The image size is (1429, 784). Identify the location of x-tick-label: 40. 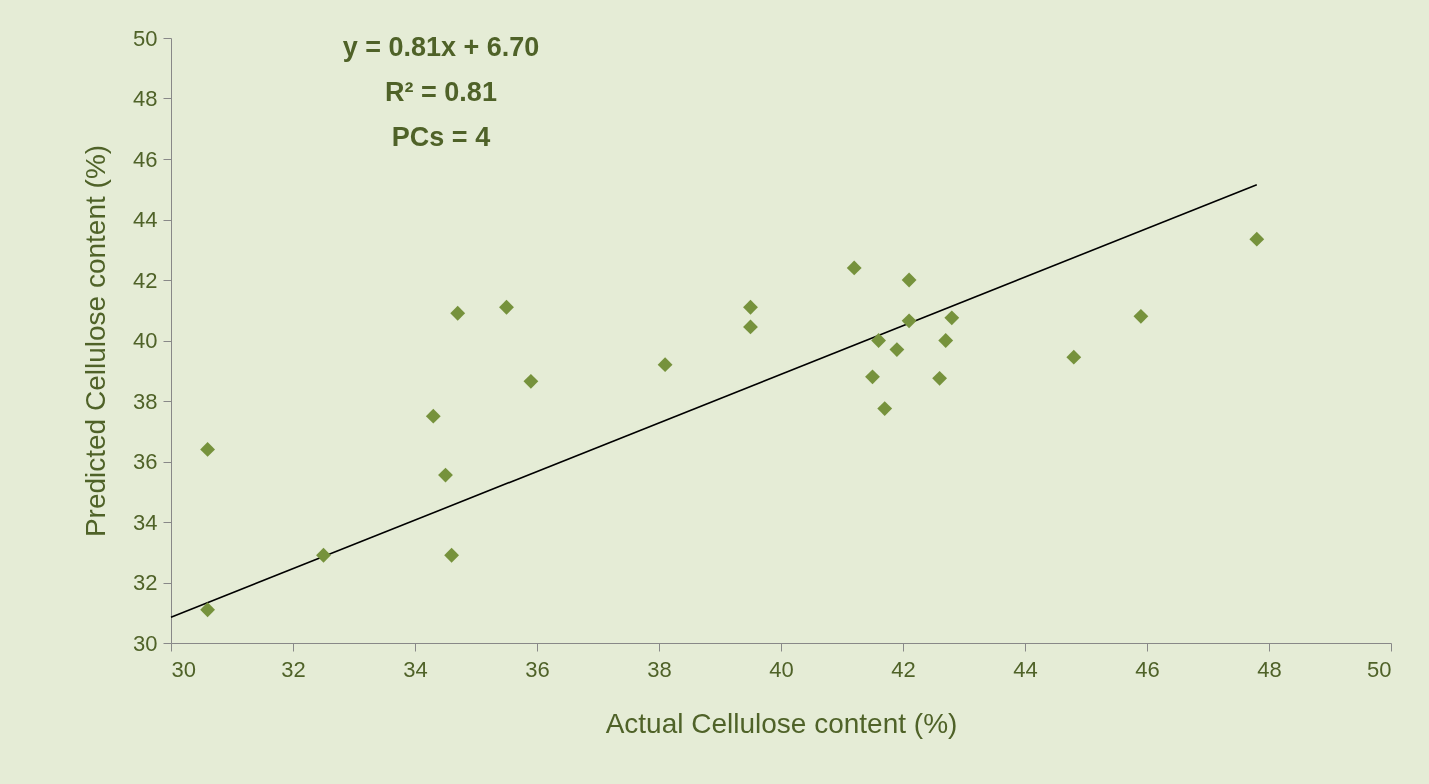
(781, 669).